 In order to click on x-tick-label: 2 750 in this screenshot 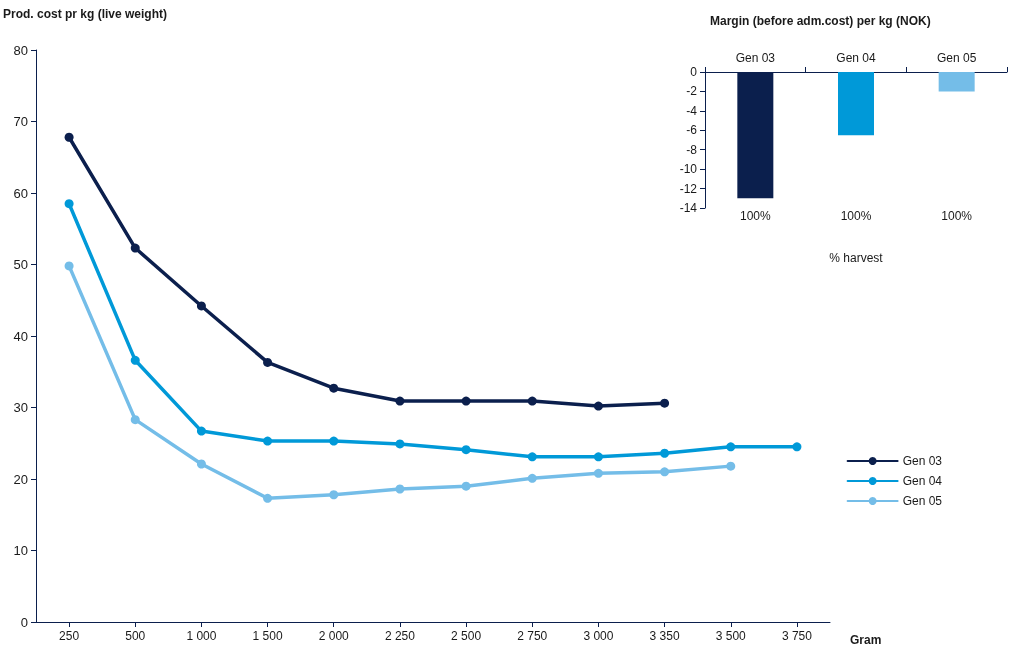, I will do `click(532, 636)`.